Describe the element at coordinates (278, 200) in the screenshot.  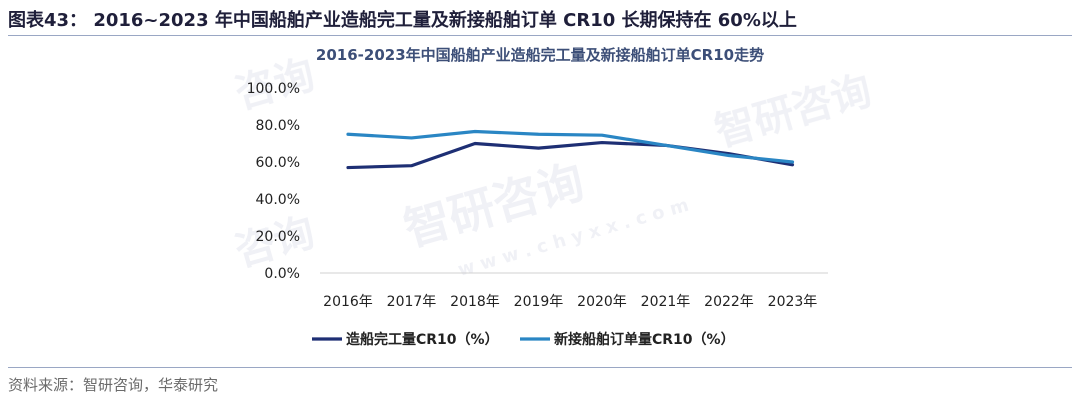
I see `y-tick-label: 40.0%` at that location.